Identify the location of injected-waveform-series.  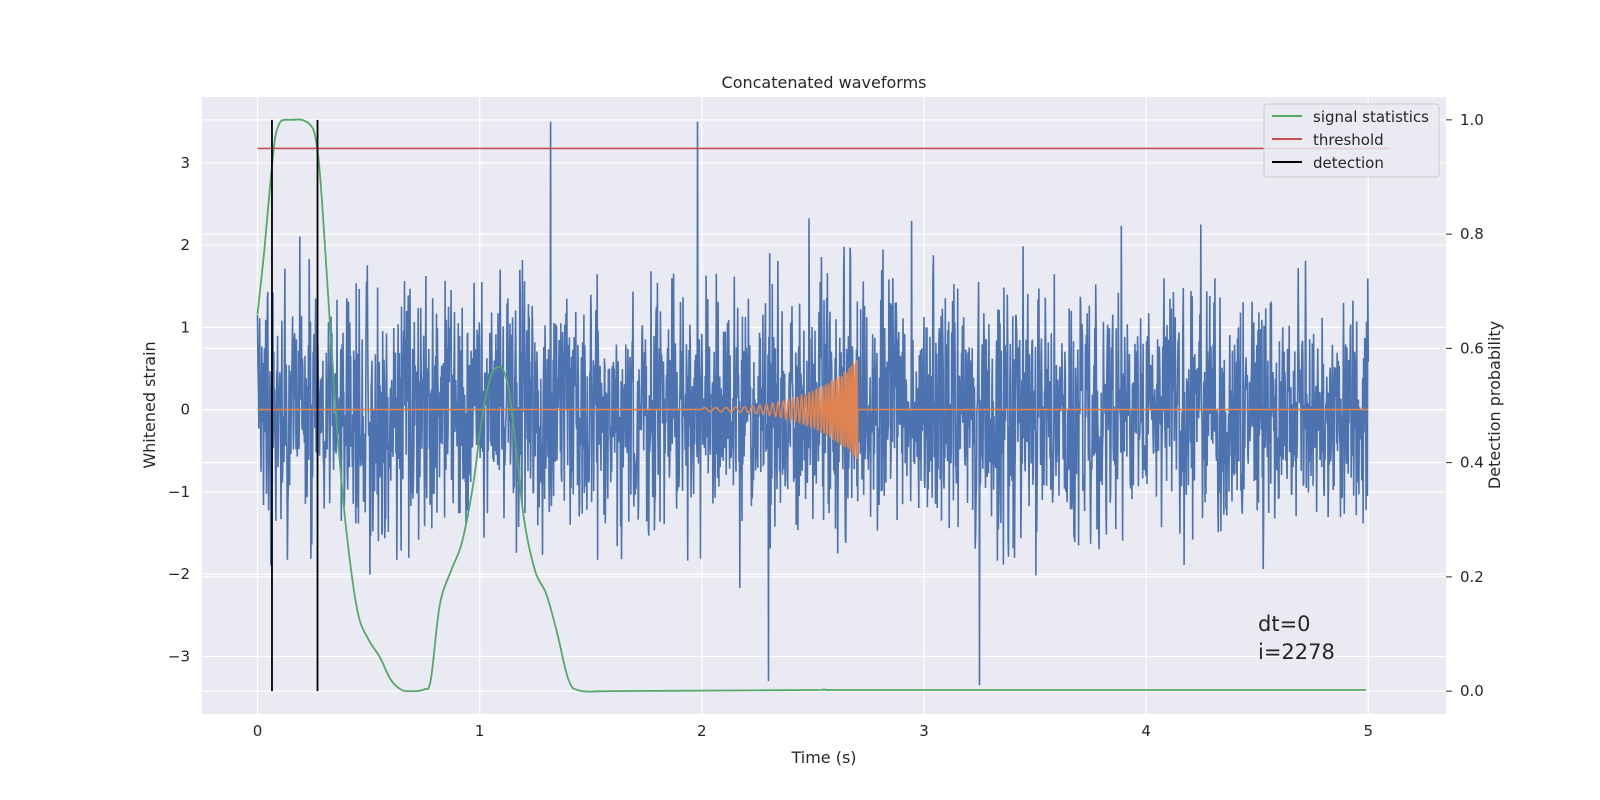
(813, 410).